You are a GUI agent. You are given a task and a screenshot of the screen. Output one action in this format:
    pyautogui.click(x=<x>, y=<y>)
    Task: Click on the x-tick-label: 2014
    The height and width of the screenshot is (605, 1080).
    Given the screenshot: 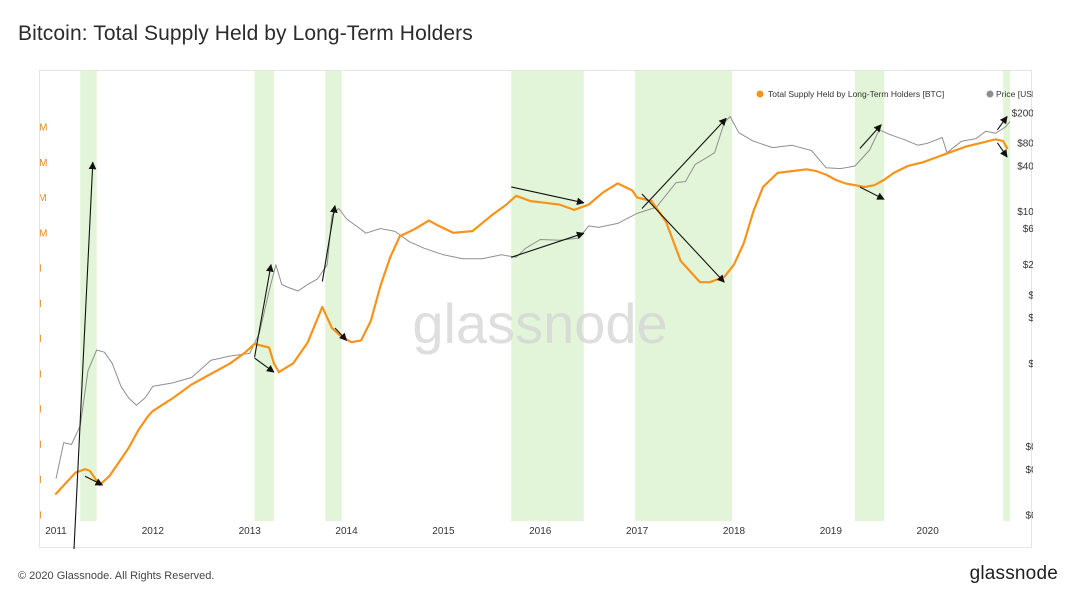 What is the action you would take?
    pyautogui.click(x=346, y=531)
    